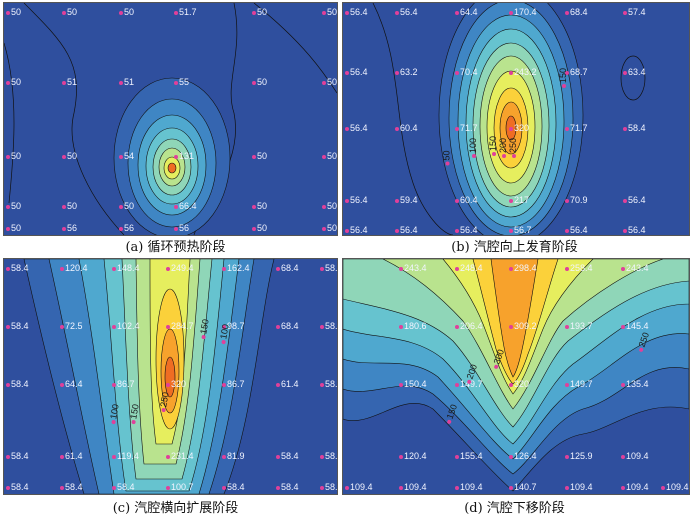 The image size is (700, 520). Describe the element at coordinates (514, 508) in the screenshot. I see `caption-d: (d) 汽腔下移阶段` at that location.